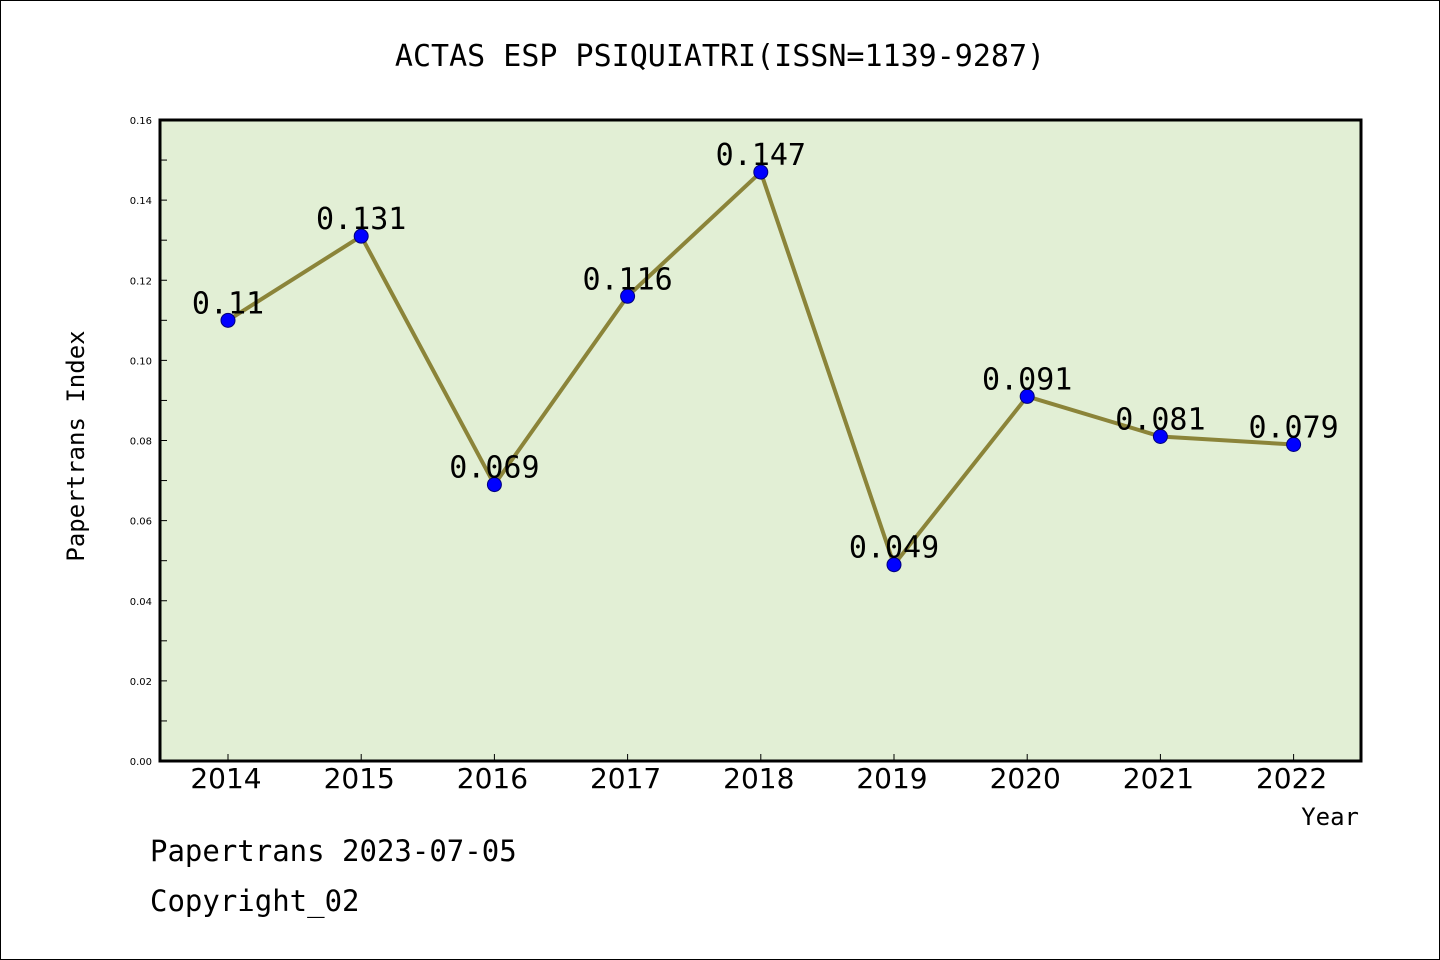 This screenshot has width=1440, height=960. I want to click on y-tick-label: 0.12, so click(141, 281).